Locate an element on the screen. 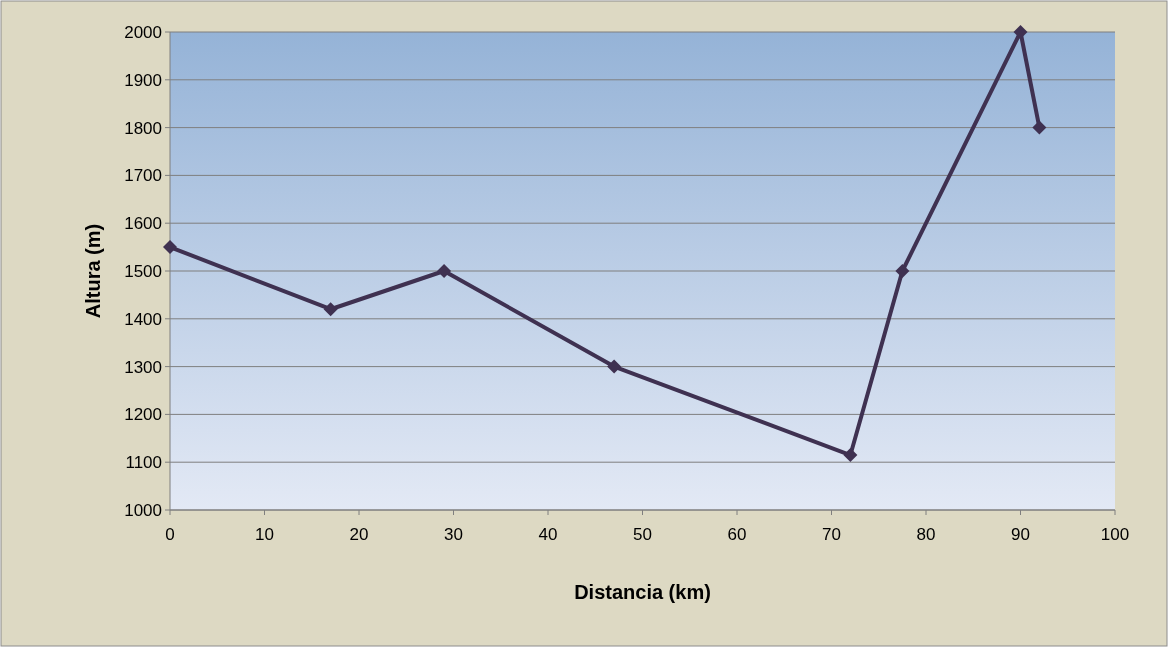 The image size is (1168, 647). y-tick-label: 1600 is located at coordinates (143, 224).